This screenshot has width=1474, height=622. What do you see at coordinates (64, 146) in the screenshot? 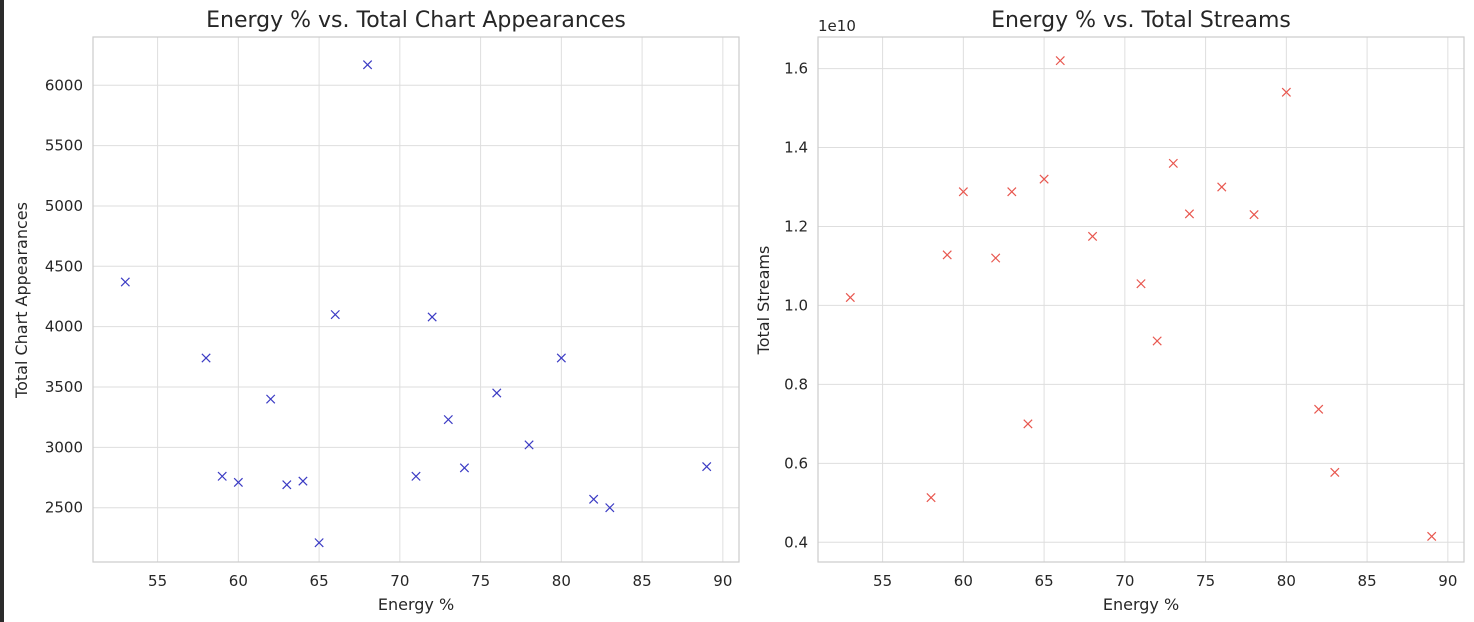
I see `chart-appearances-y-tick-label: 5500` at bounding box center [64, 146].